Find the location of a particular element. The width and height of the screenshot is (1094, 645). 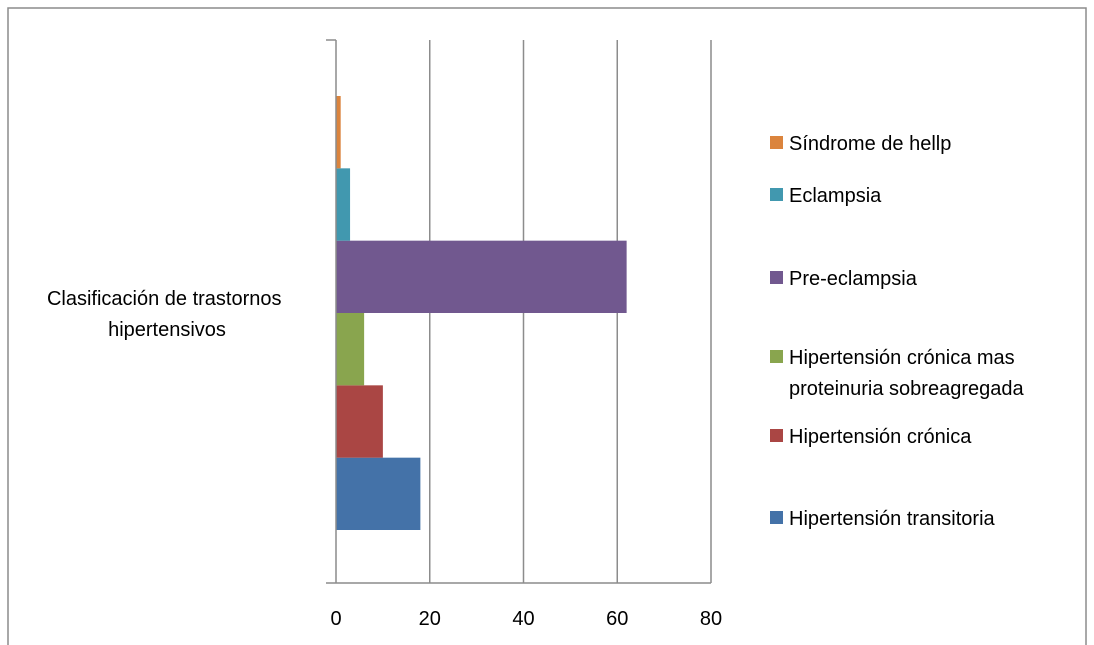

legend-label: Síndrome de hellp is located at coordinates (870, 144).